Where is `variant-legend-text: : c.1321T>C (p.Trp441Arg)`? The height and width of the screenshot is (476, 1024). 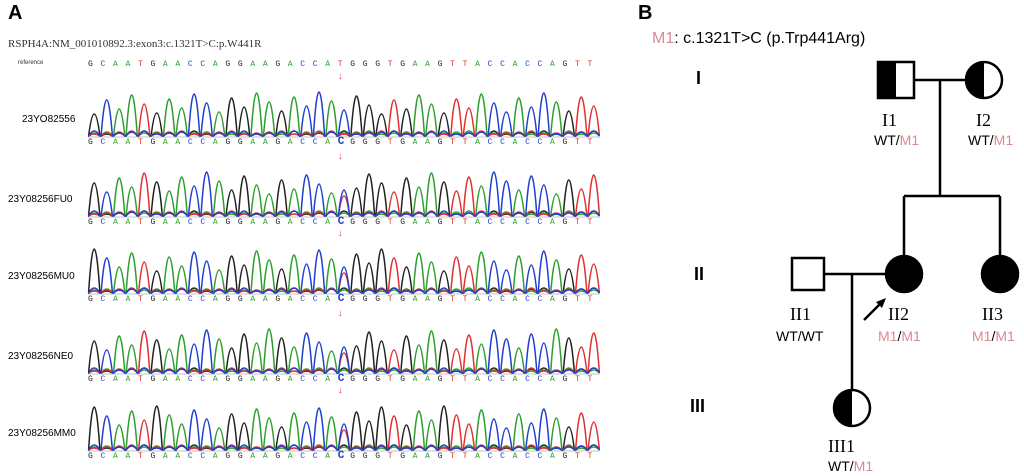 variant-legend-text: : c.1321T>C (p.Trp441Arg) is located at coordinates (770, 38).